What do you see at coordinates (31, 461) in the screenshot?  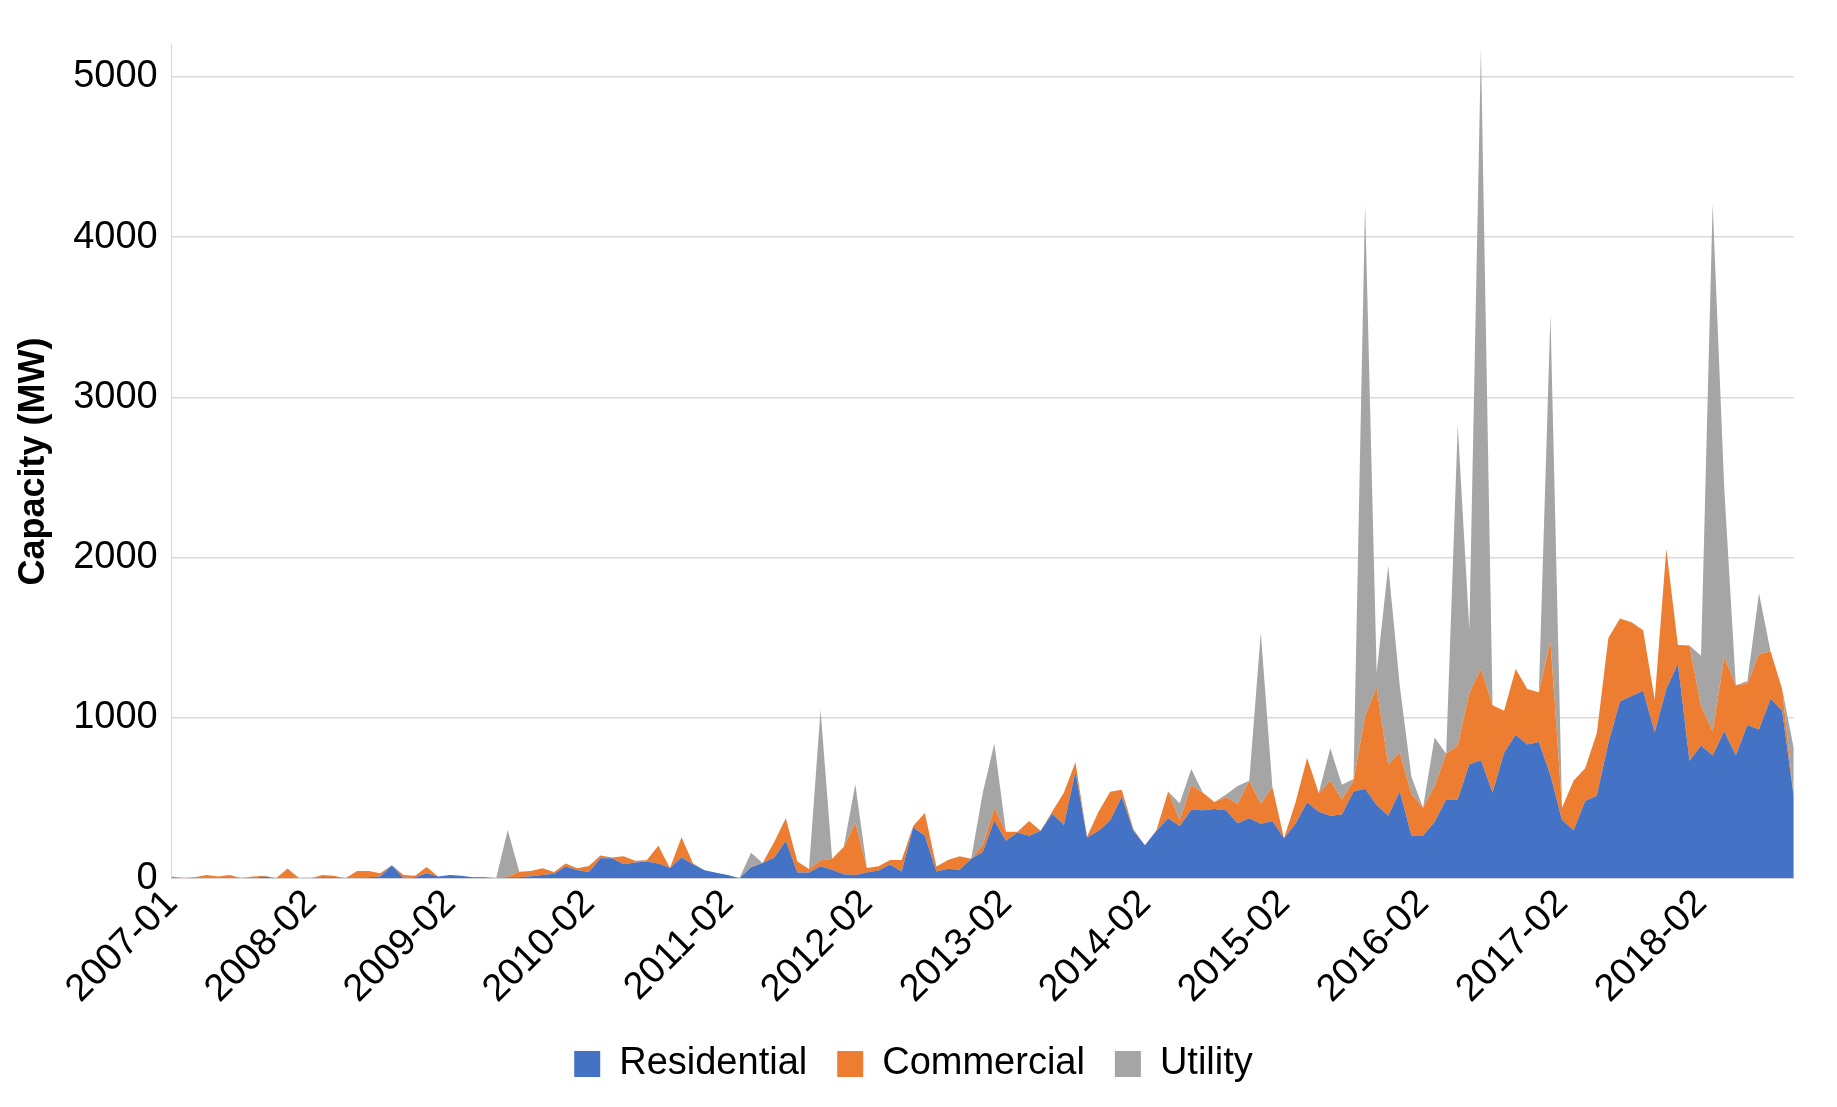 I see `y-axis-title: Capacity (MW)` at bounding box center [31, 461].